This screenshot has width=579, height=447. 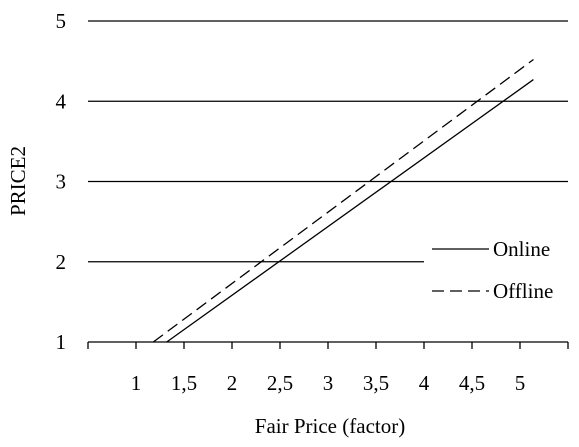 What do you see at coordinates (424, 383) in the screenshot?
I see `x-tick-label: 4` at bounding box center [424, 383].